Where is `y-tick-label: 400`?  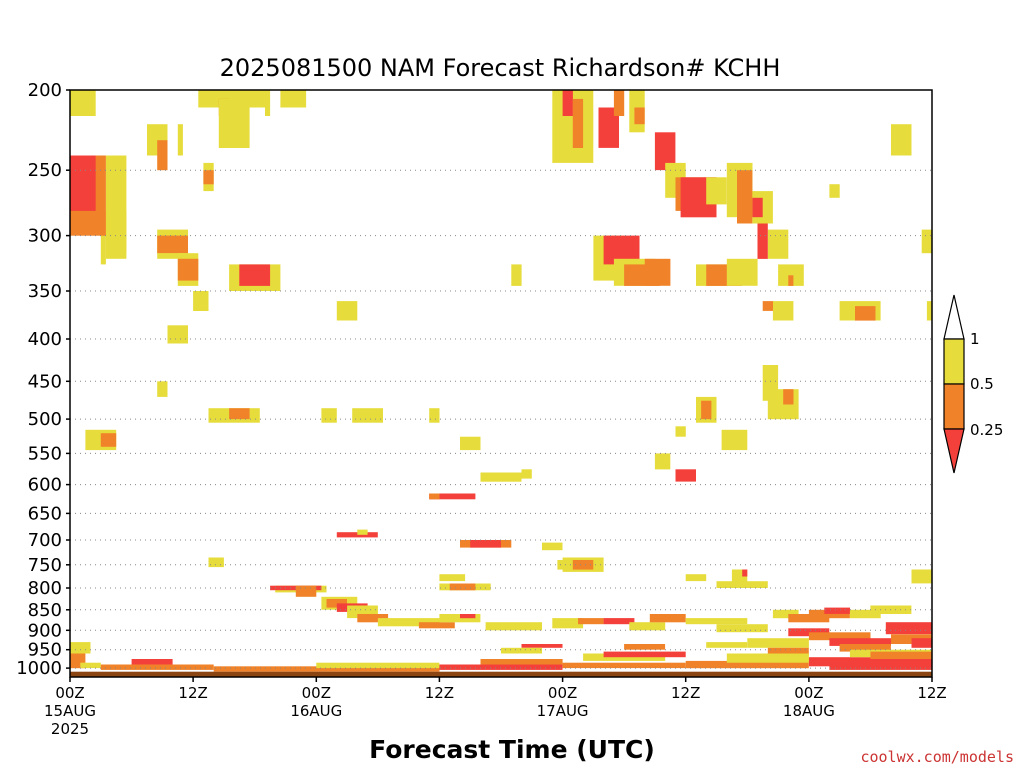 y-tick-label: 400 is located at coordinates (45, 339).